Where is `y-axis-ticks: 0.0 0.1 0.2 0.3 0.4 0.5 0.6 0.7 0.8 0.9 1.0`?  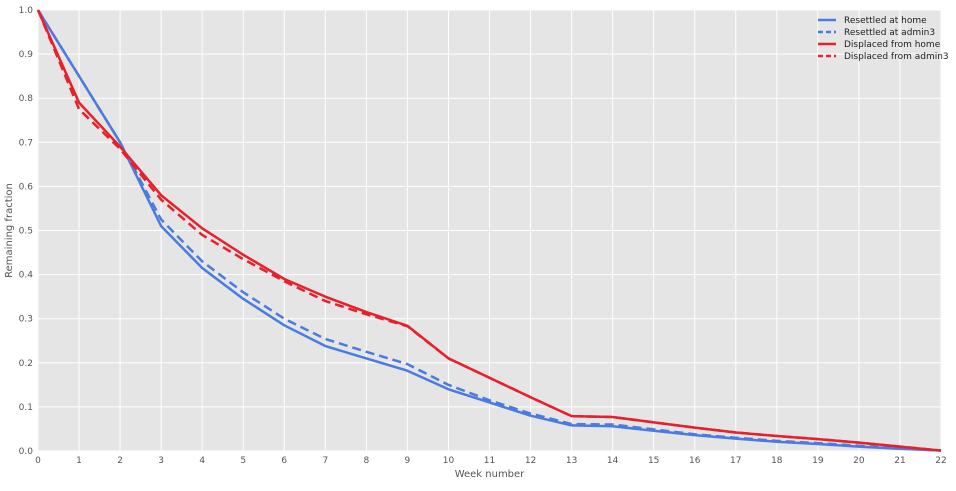
y-axis-ticks: 0.0 0.1 0.2 0.3 0.4 0.5 0.6 0.7 0.8 0.9 1.0 is located at coordinates (26, 231).